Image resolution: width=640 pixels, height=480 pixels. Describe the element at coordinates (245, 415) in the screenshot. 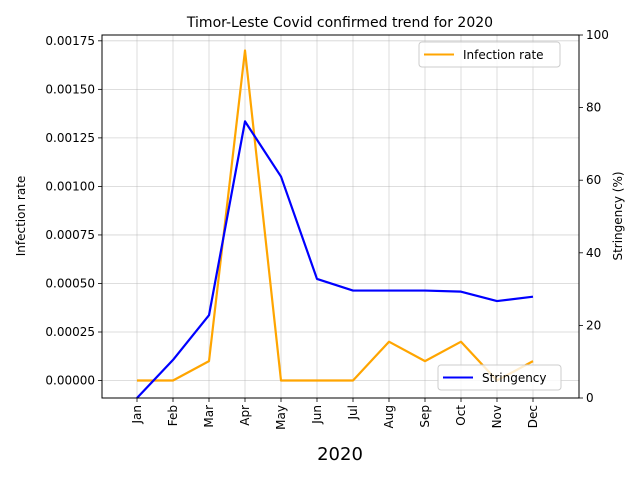

I see `x-tick-label: Apr` at that location.